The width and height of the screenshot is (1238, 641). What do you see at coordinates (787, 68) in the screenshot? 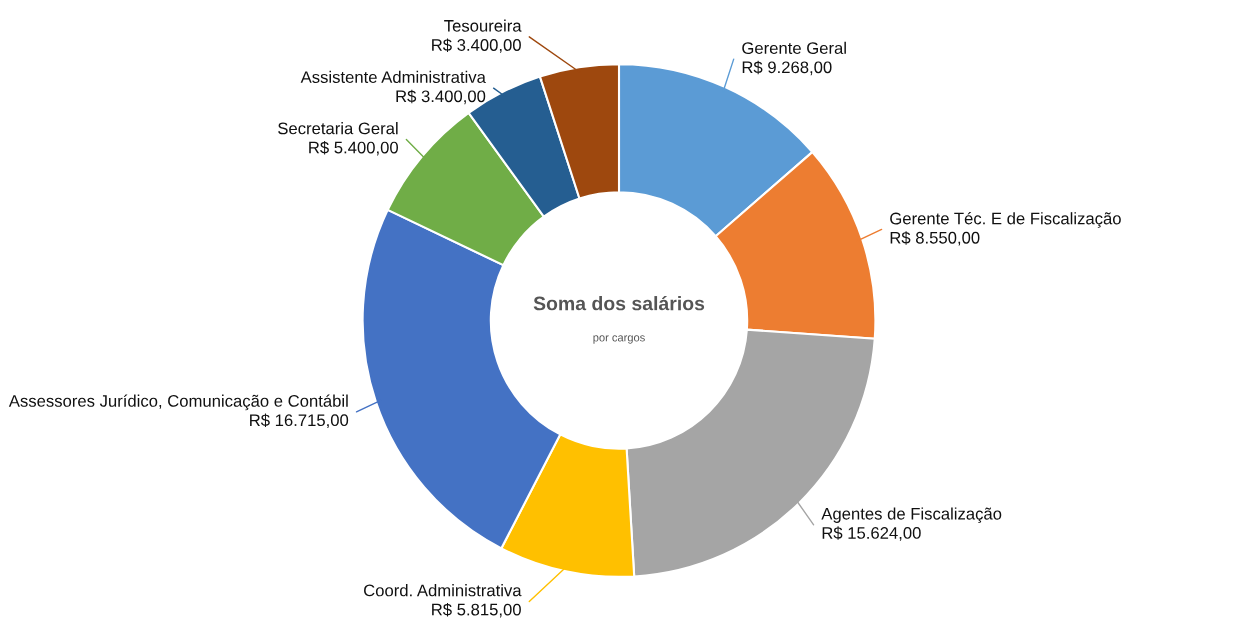
I see `data-label: R$ 9.268,00` at bounding box center [787, 68].